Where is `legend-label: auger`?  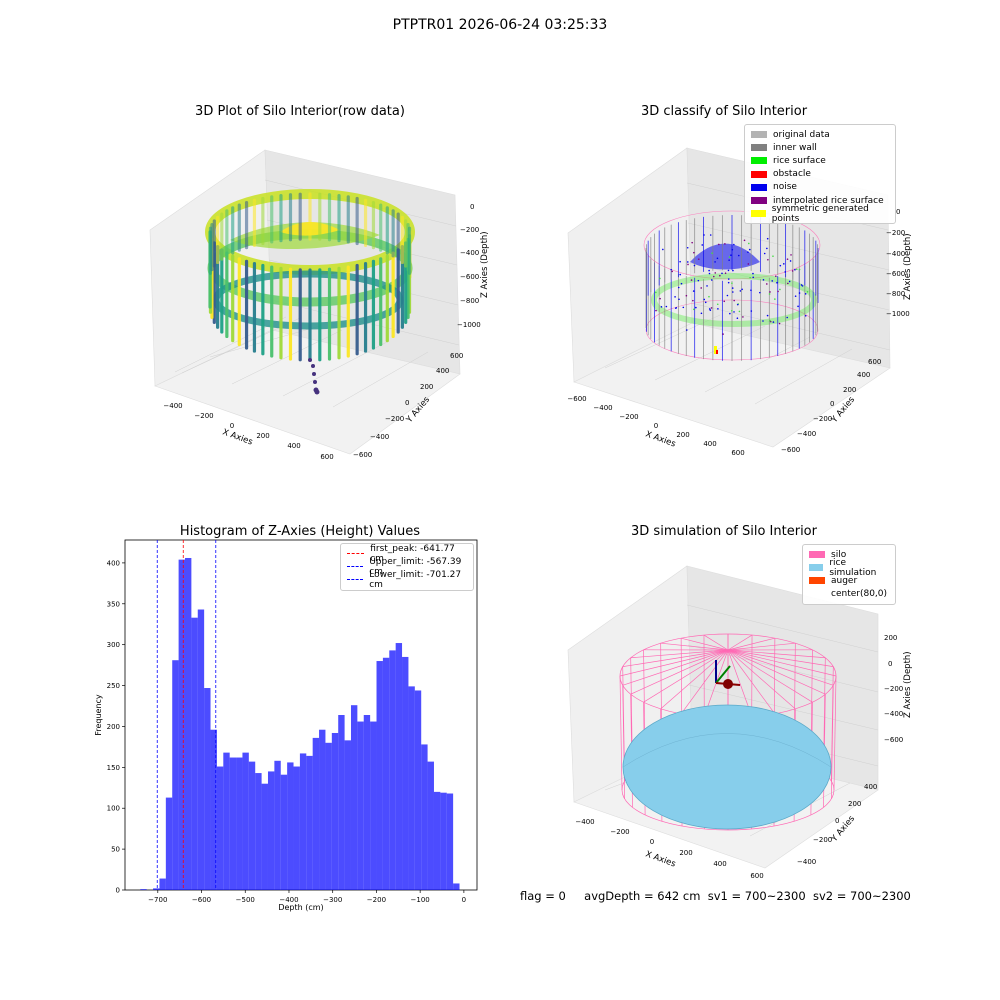
legend-label: auger is located at coordinates (844, 580).